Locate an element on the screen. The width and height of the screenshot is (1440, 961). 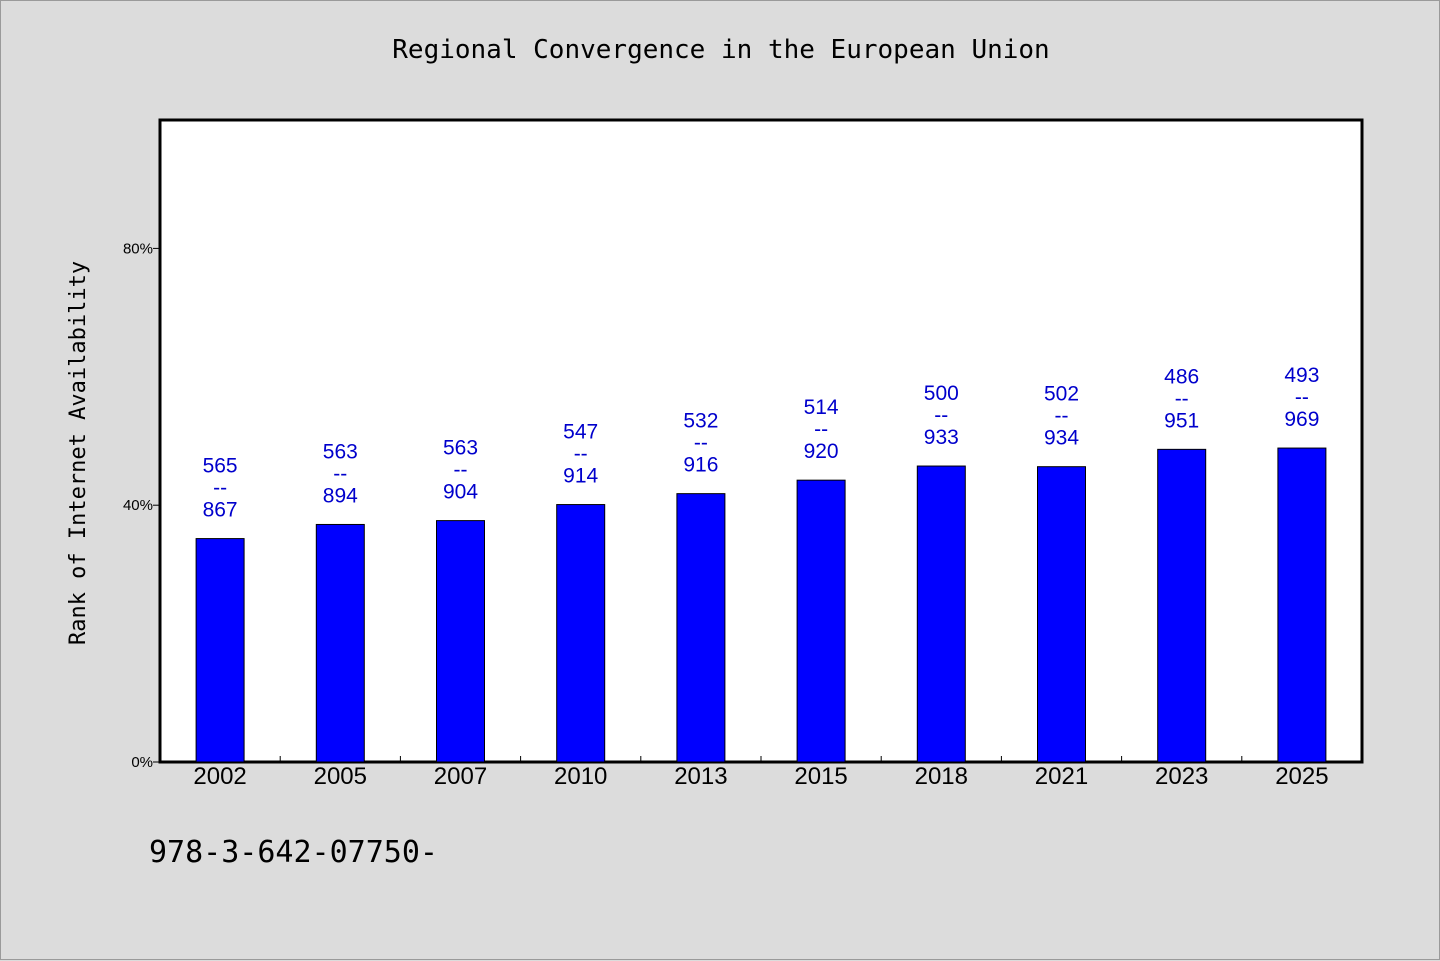
x-tick-label-2002: 2002 is located at coordinates (219, 776).